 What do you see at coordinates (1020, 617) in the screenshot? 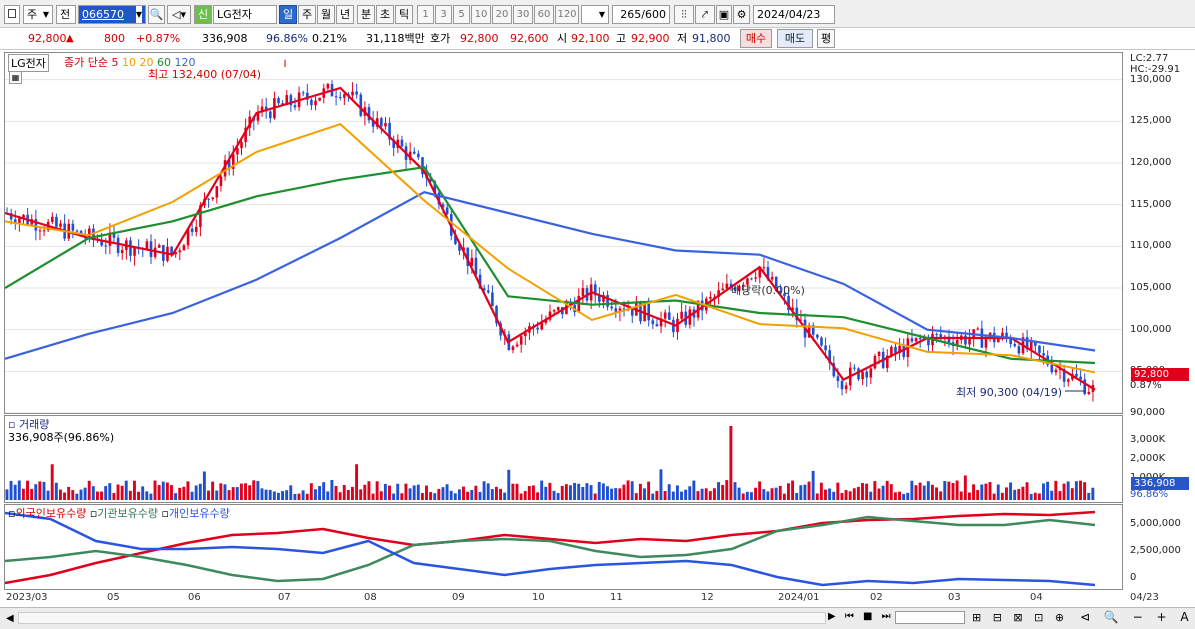
I see `chart-tools: ⊞ ⊟ ⊠ ⊡ ⊕` at bounding box center [1020, 617].